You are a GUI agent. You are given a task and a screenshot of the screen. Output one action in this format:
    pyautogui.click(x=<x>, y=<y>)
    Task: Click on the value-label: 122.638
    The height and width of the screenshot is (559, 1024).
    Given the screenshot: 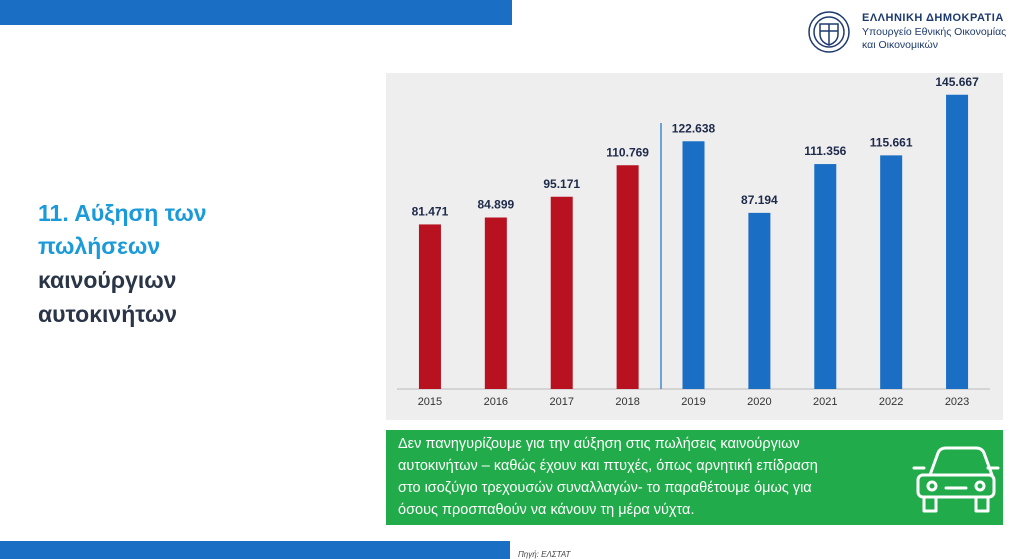 What is the action you would take?
    pyautogui.click(x=694, y=128)
    